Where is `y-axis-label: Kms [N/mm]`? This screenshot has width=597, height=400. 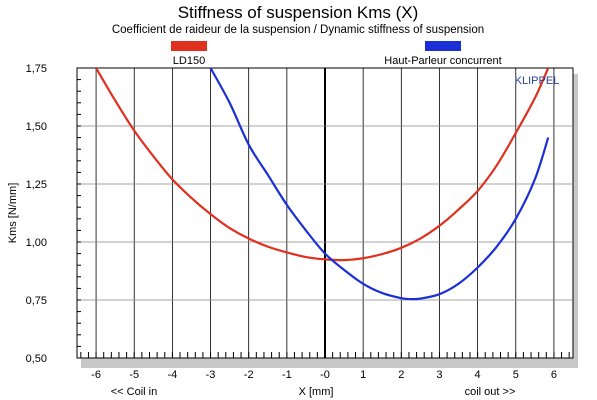
y-axis-label: Kms [N/mm] is located at coordinates (13, 213).